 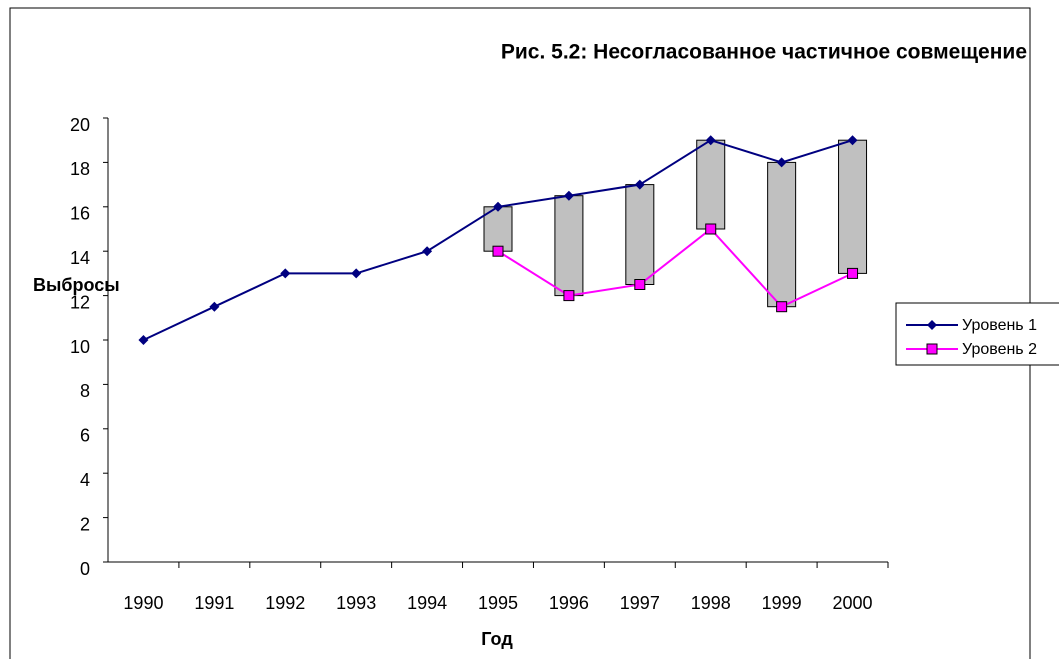 What do you see at coordinates (999, 325) in the screenshot?
I see `legend-label: Уровень 1` at bounding box center [999, 325].